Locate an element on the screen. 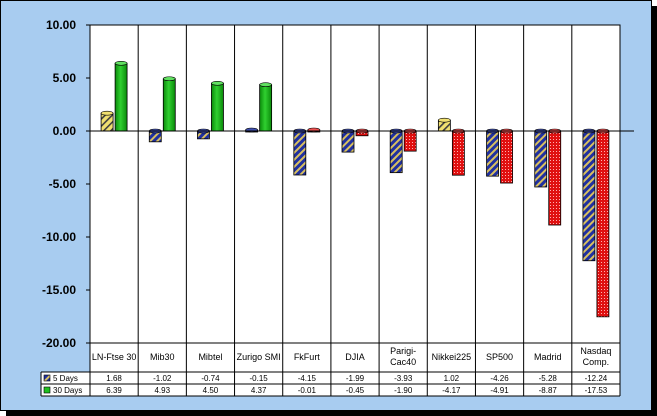 This screenshot has height=416, width=657. category-label: Zurigo SMI is located at coordinates (259, 357).